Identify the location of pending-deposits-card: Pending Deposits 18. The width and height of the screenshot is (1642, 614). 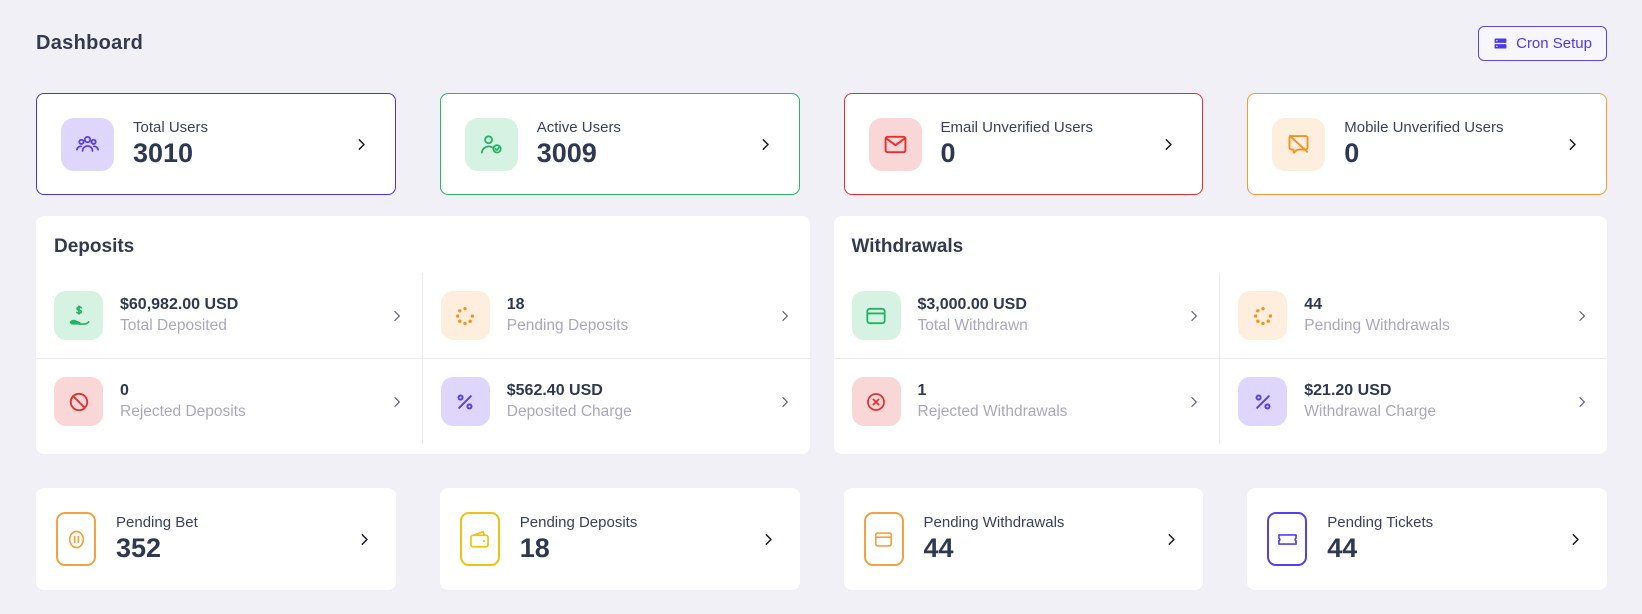
(619, 539).